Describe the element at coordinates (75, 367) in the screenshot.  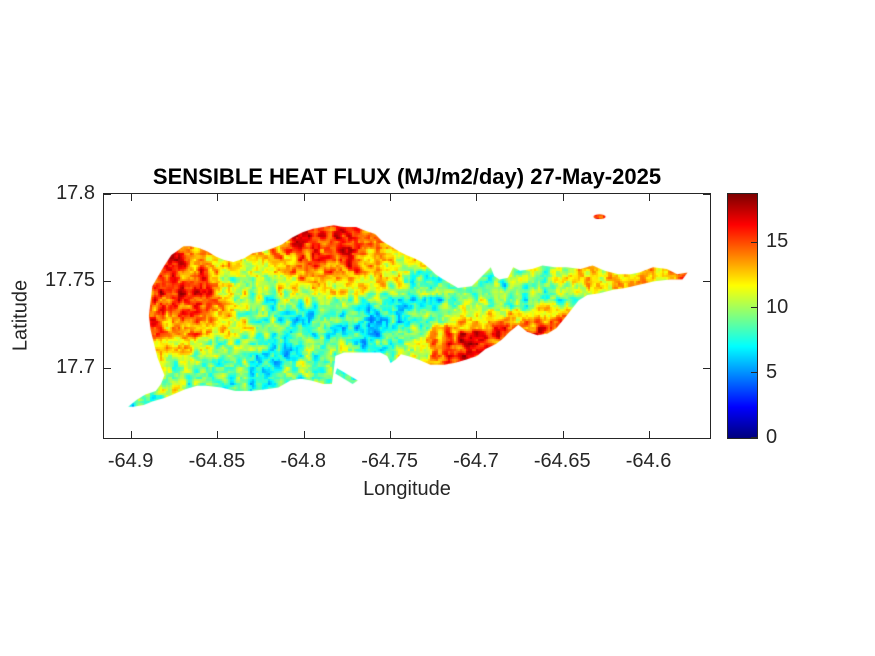
I see `y-tick-label: 17.7` at that location.